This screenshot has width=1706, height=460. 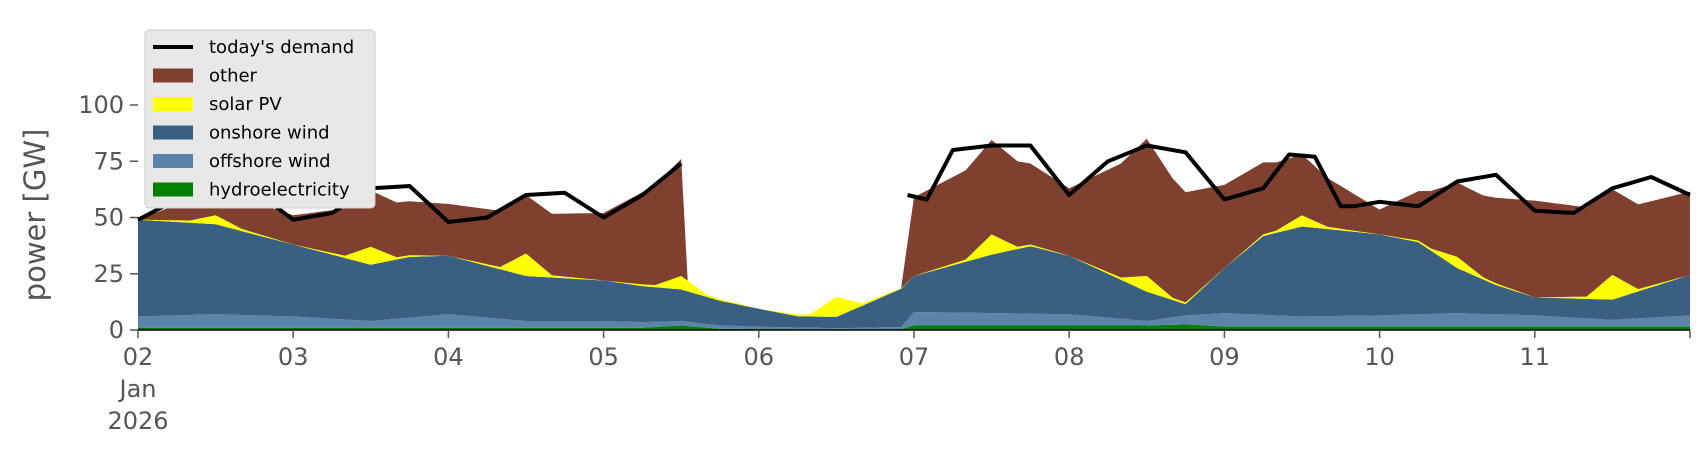 I want to click on x-tick-label: 10, so click(x=1379, y=357).